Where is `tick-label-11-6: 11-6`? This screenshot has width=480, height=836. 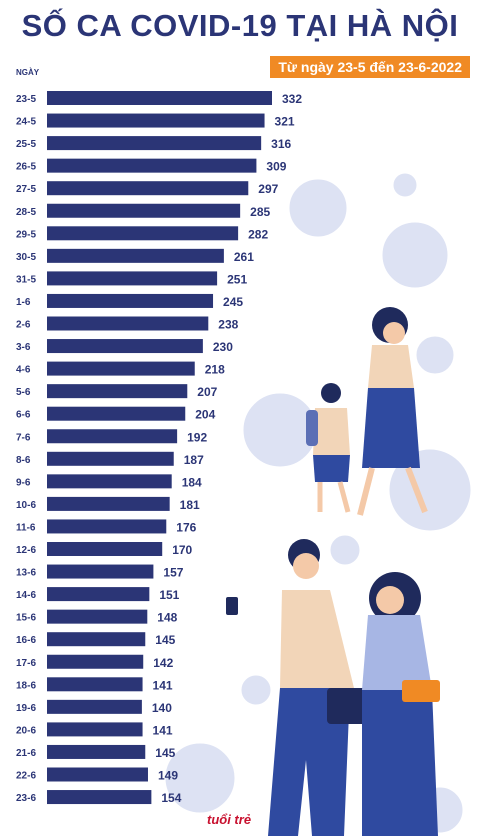
tick-label-11-6: 11-6 is located at coordinates (26, 527).